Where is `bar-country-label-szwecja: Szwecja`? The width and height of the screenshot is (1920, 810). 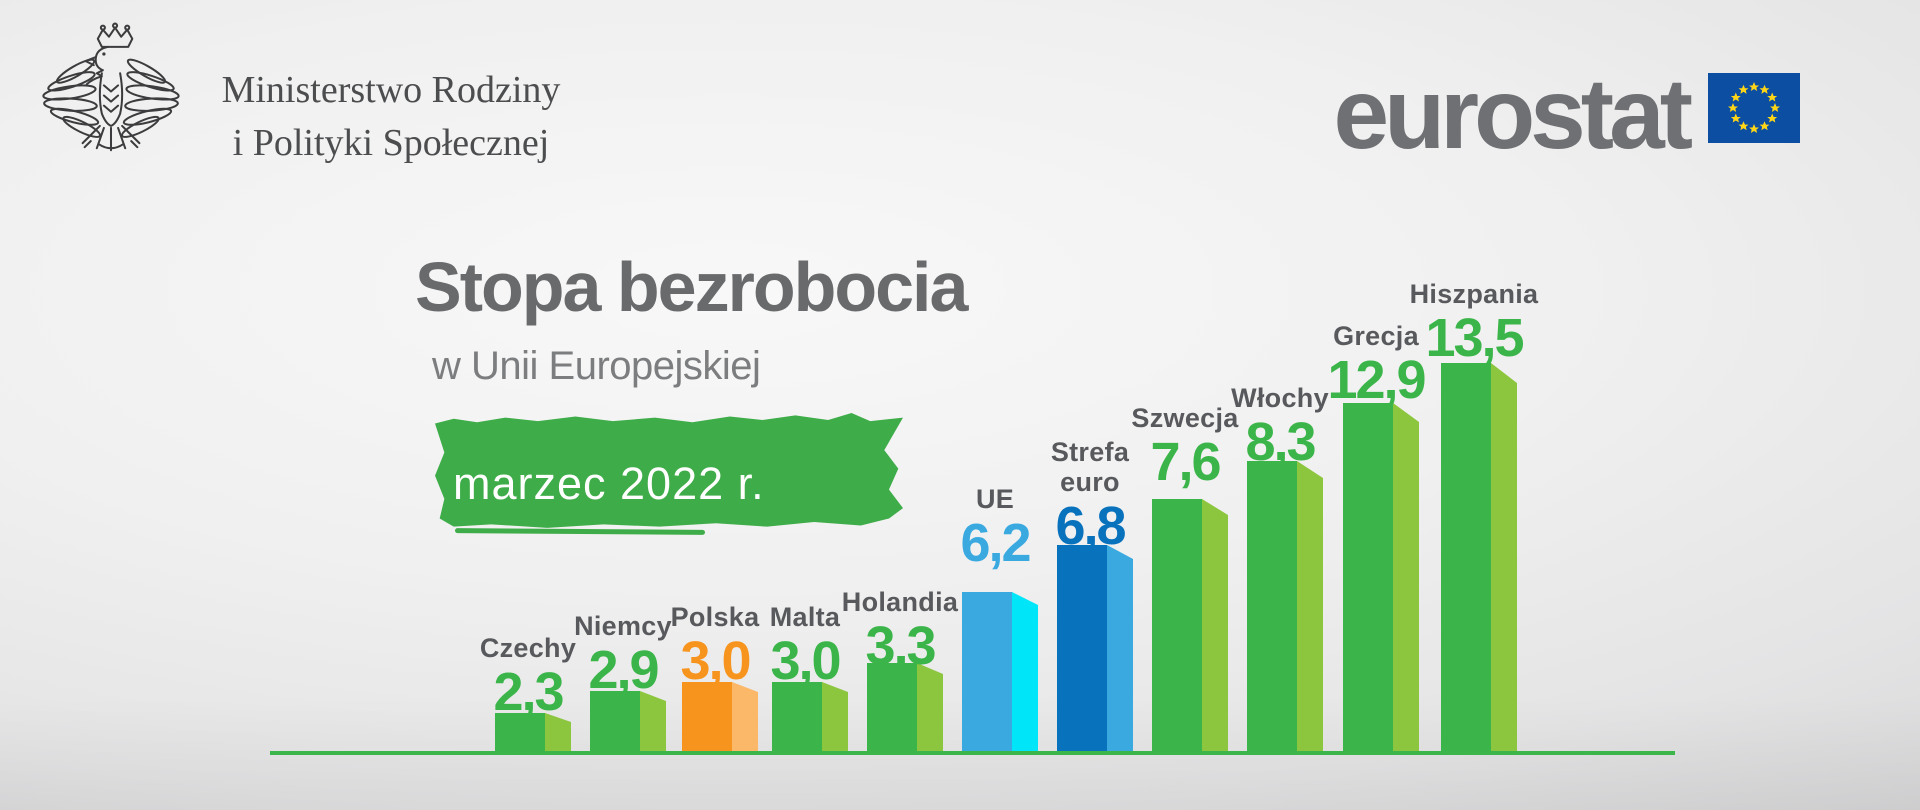
bar-country-label-szwecja: Szwecja is located at coordinates (1185, 418).